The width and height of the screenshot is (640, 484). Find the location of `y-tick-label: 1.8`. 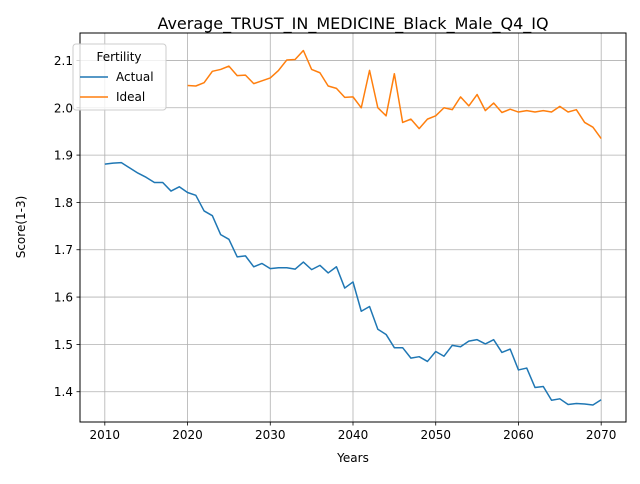

y-tick-label: 1.8 is located at coordinates (63, 203).